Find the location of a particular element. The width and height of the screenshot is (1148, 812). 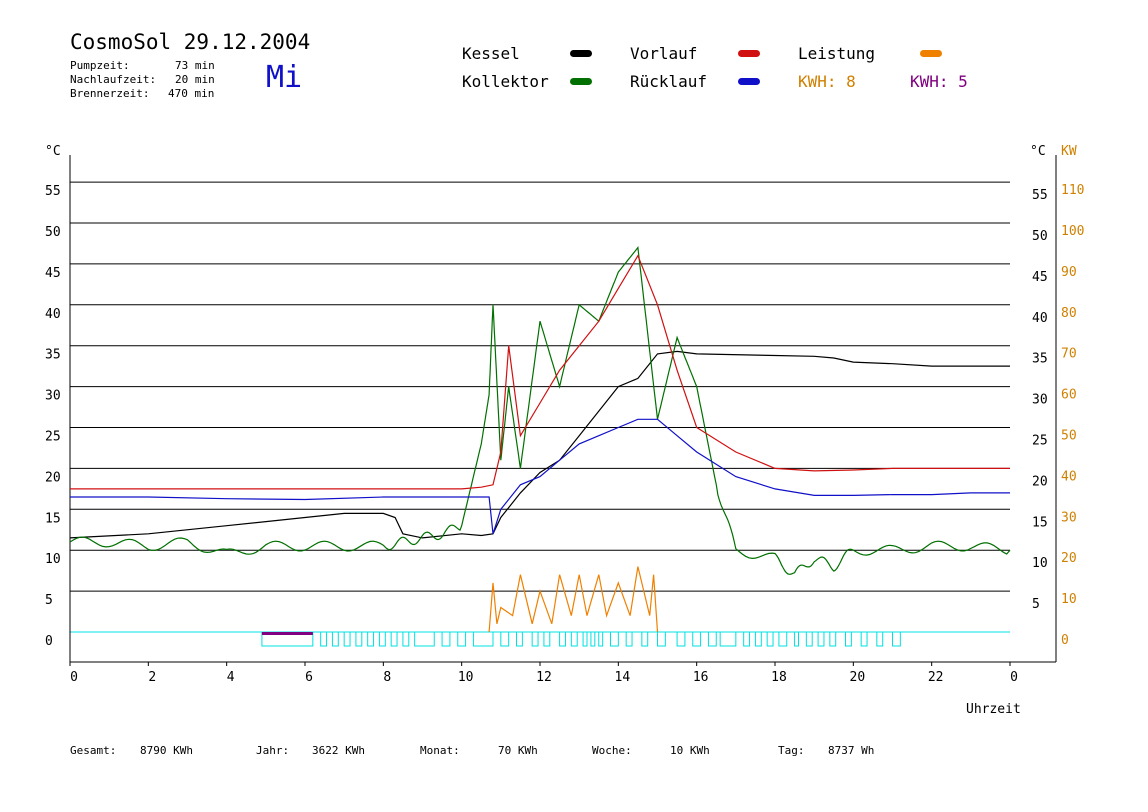

y-tick-left-label: 30 is located at coordinates (53, 396).